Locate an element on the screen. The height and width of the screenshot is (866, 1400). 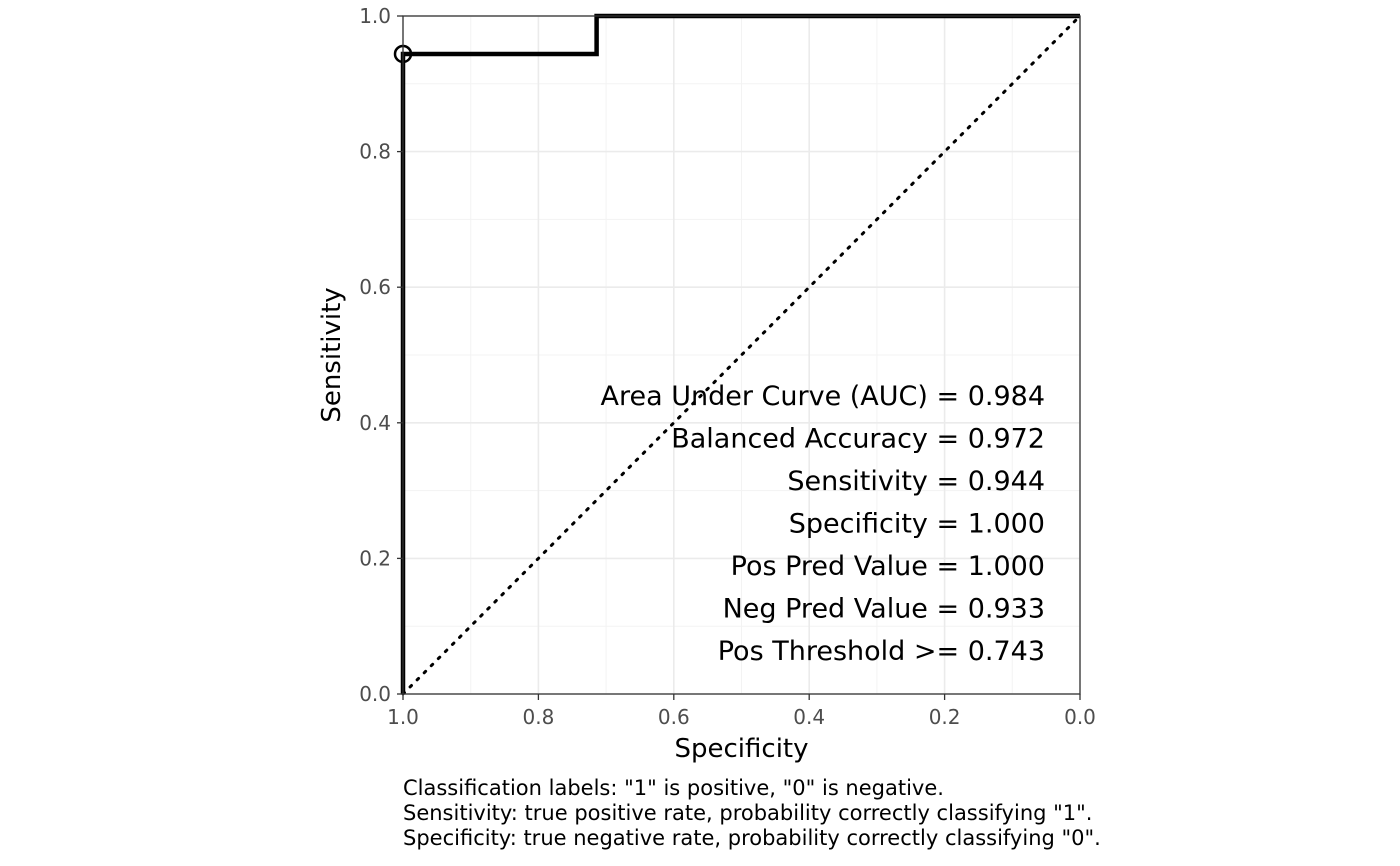
y-axis-title: Sensitivity is located at coordinates (332, 354).